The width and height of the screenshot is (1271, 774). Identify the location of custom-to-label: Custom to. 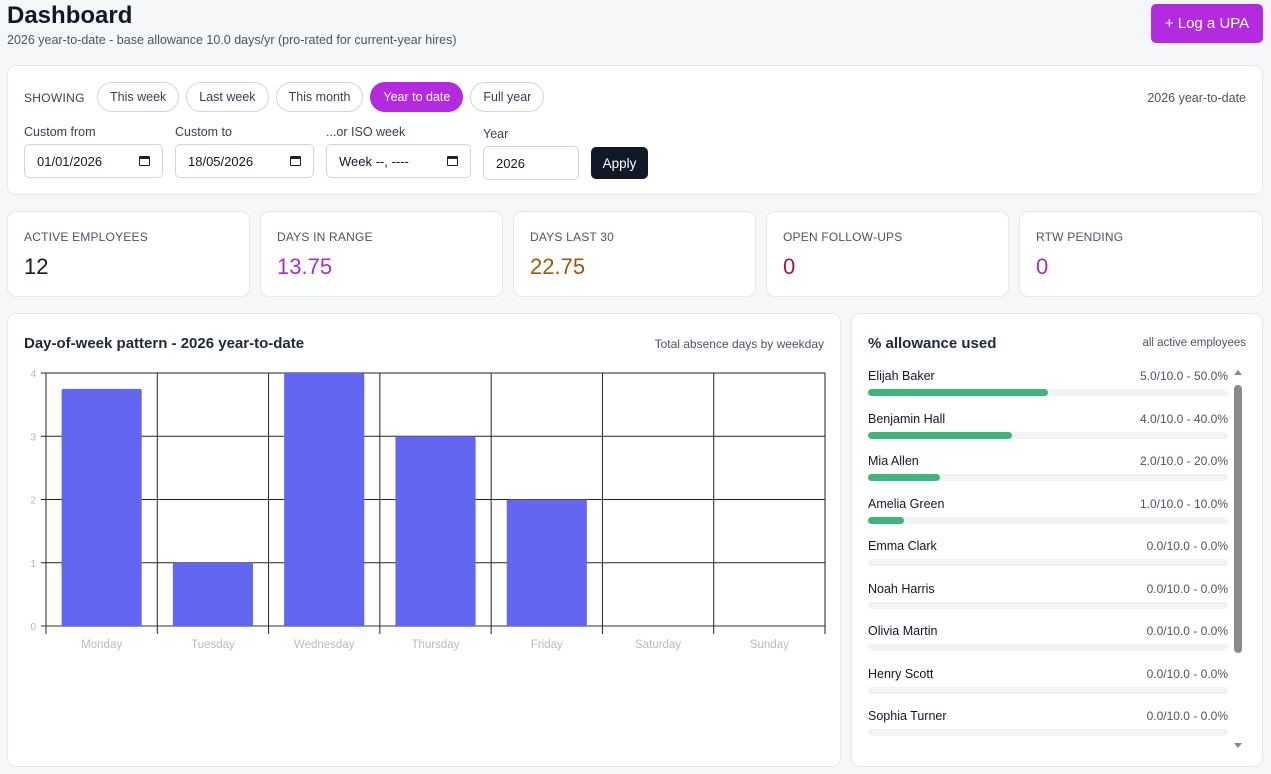
(203, 132).